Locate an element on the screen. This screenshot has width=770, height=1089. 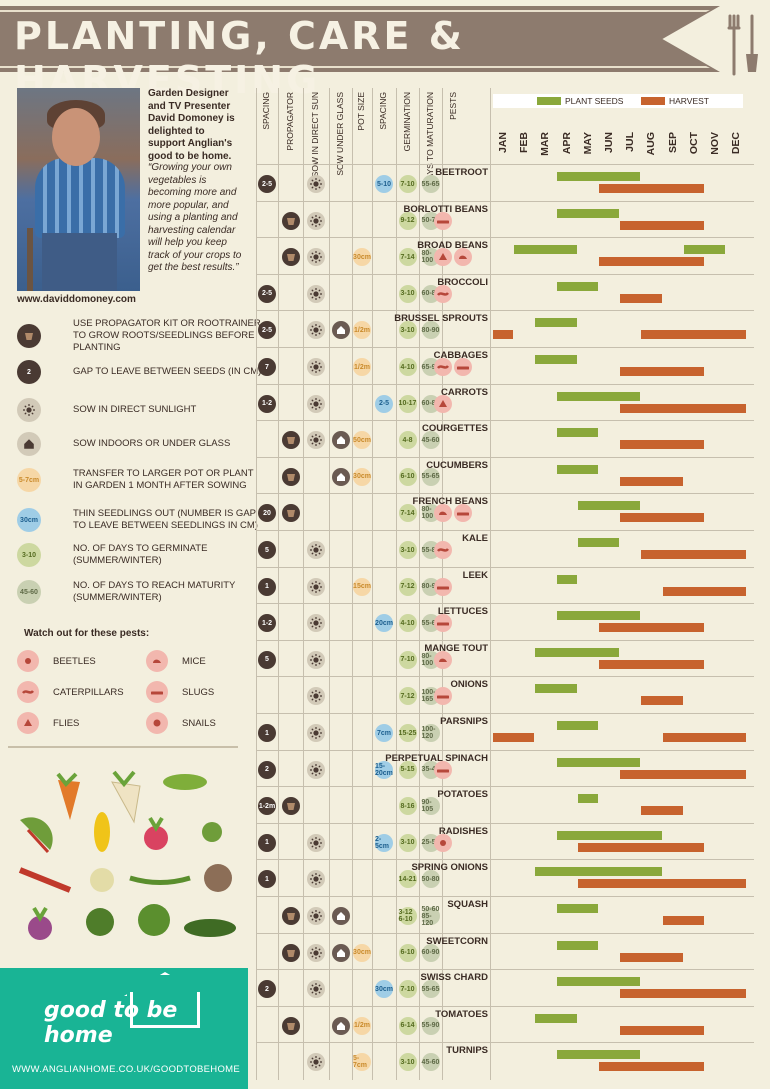
column-header: SPACING is located at coordinates (266, 111).